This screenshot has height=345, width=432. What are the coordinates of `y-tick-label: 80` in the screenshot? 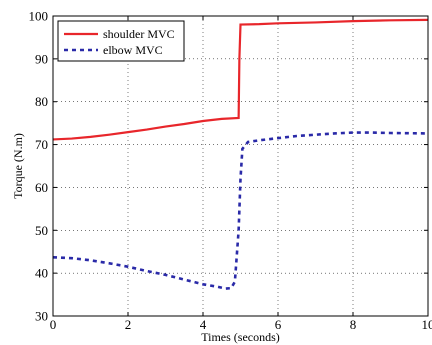 It's located at (41, 101).